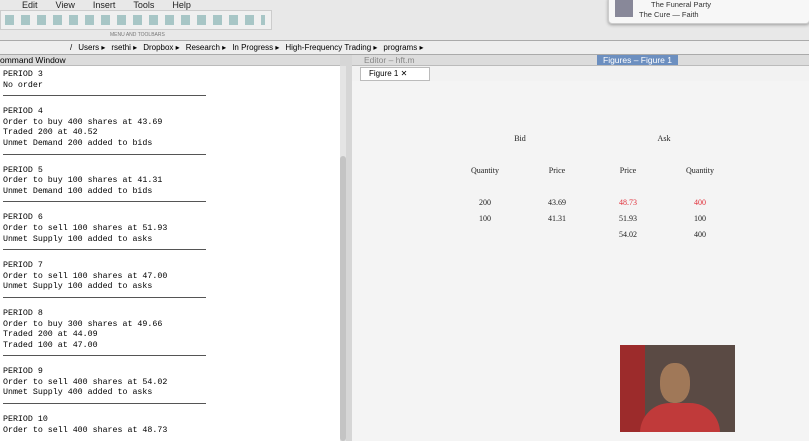  Describe the element at coordinates (137, 35) in the screenshot. I see `toolbar-label: MENU AND TOOLBARS` at that location.